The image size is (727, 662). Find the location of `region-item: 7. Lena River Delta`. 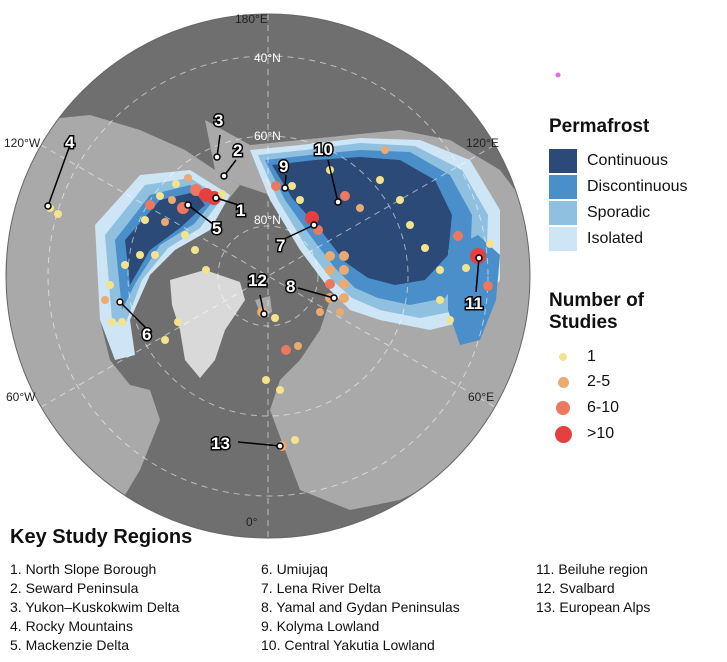

region-item: 7. Lena River Delta is located at coordinates (321, 588).